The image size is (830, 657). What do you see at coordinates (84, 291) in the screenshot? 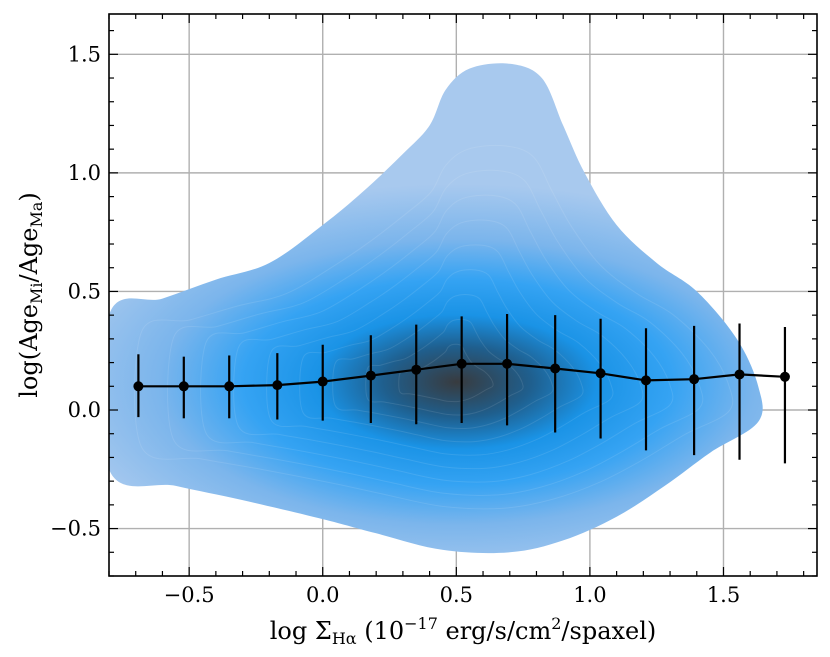
I see `y-tick-label: 0.5` at bounding box center [84, 291].